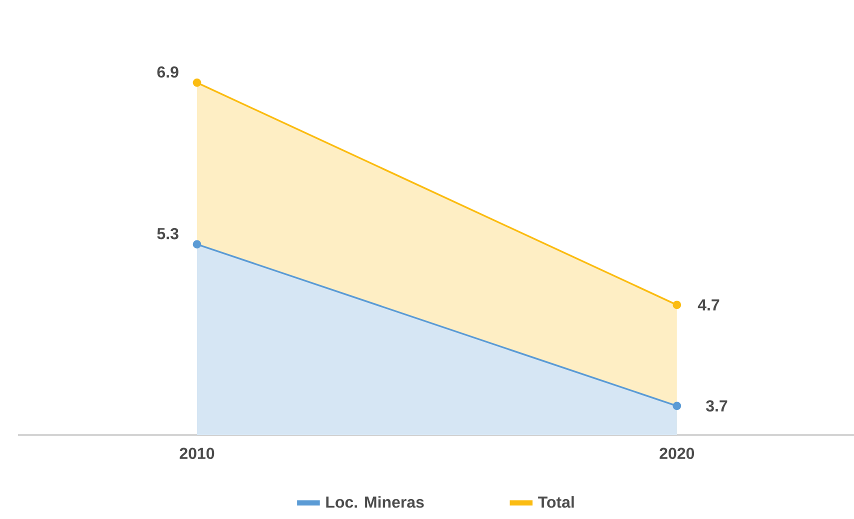 This screenshot has height=519, width=854. Describe the element at coordinates (167, 234) in the screenshot. I see `data-label: 5.3` at that location.